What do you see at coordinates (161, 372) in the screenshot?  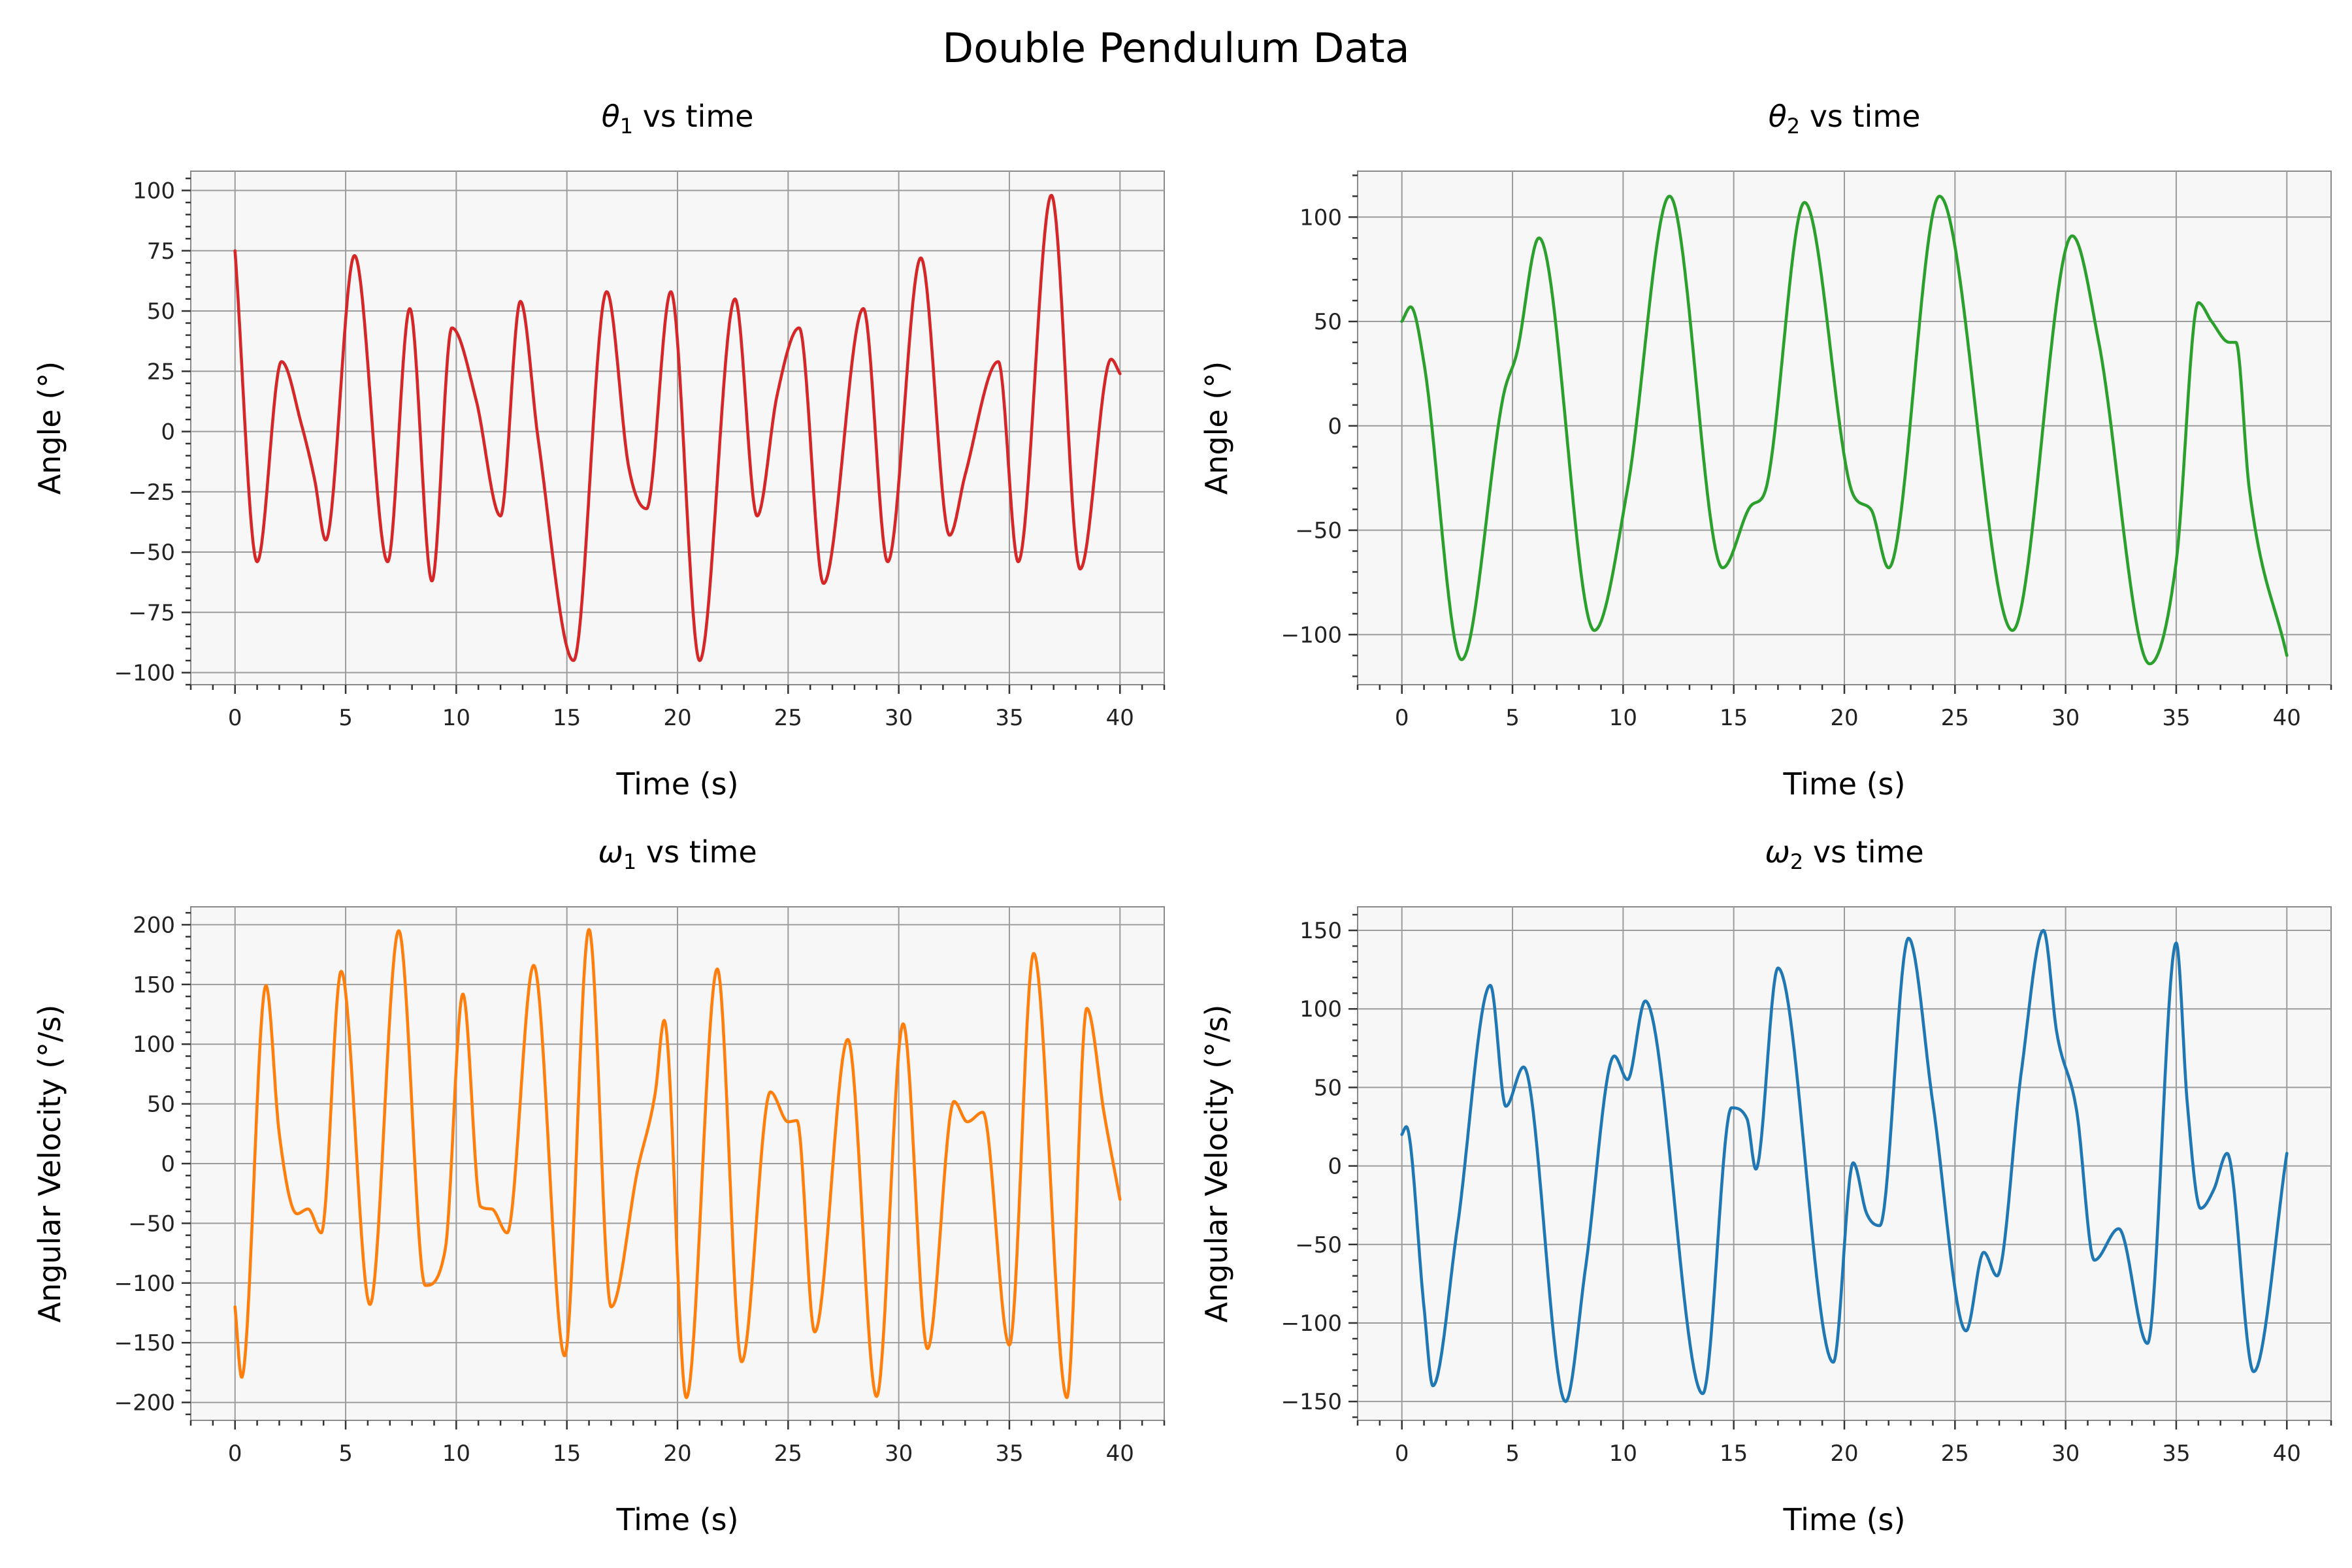 I see `y-tick-label: 25` at bounding box center [161, 372].